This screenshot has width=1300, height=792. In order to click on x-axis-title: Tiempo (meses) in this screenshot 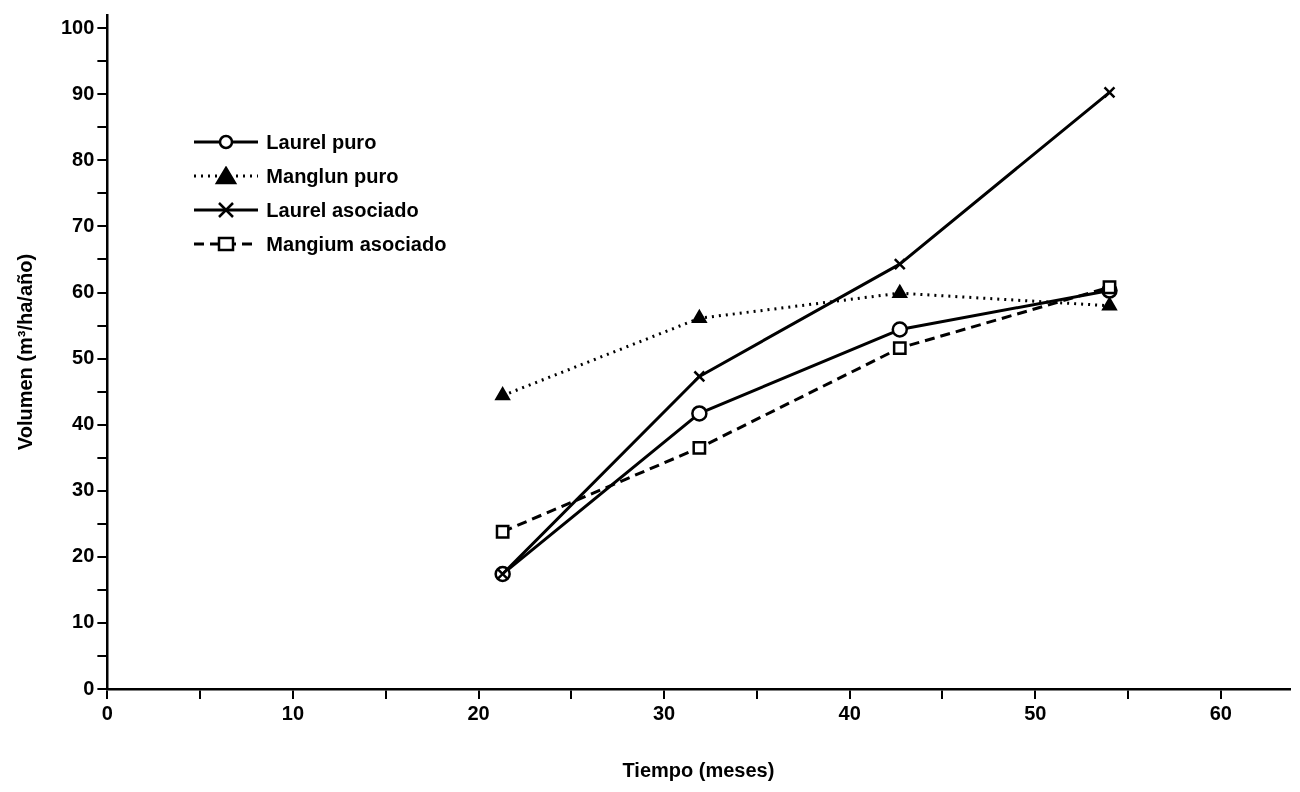, I will do `click(698, 769)`.